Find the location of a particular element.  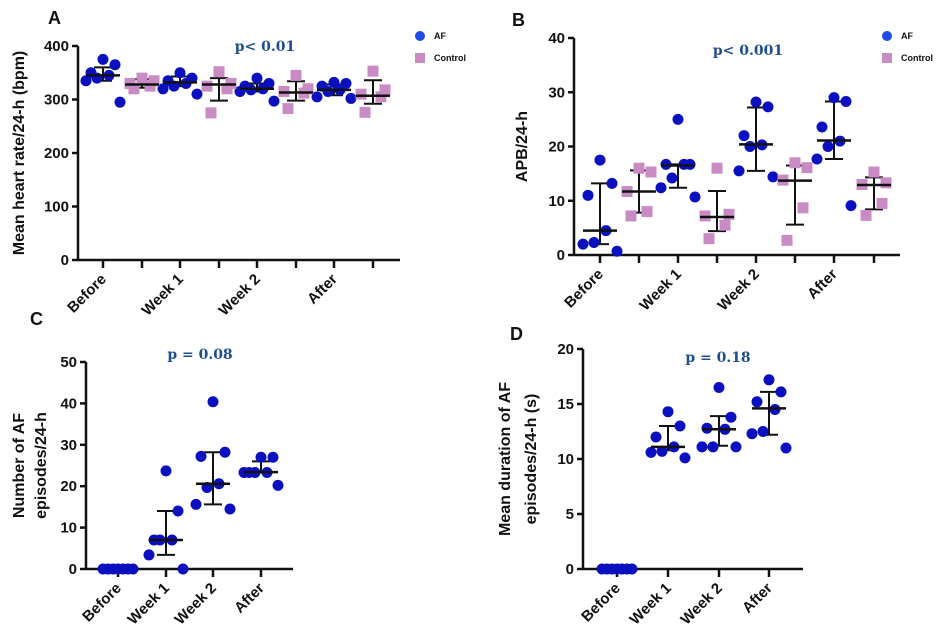

legend: AF Control is located at coordinates (907, 47).